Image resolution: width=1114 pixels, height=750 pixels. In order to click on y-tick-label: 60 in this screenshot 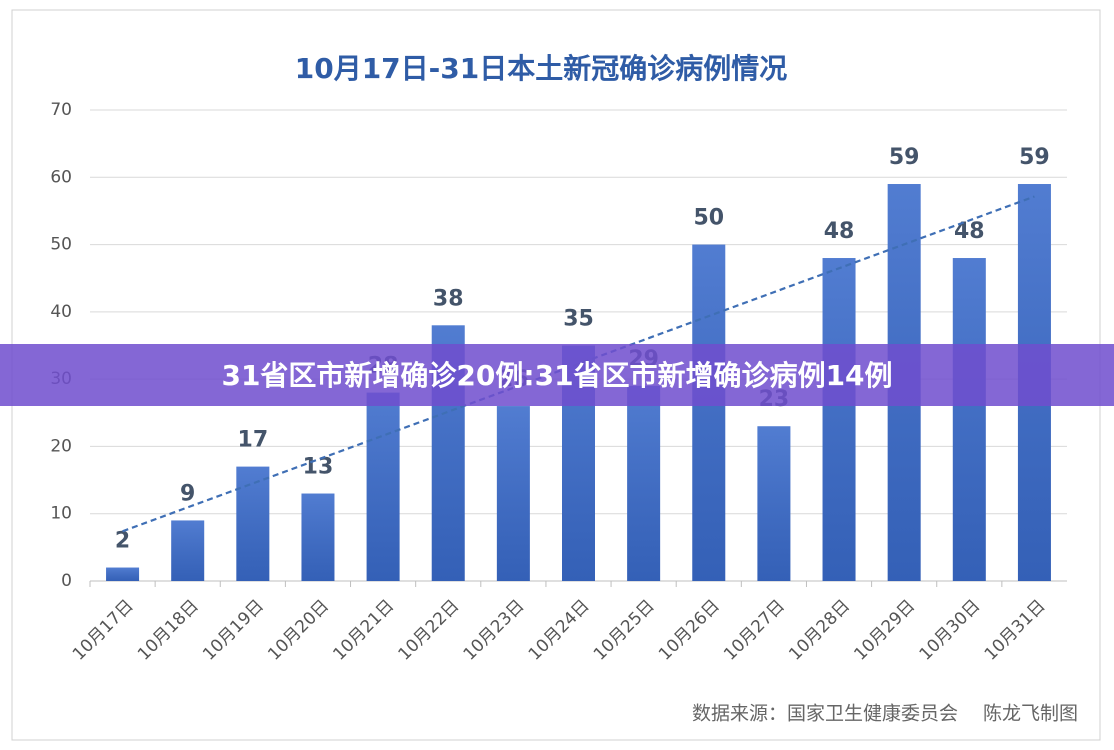, I will do `click(61, 177)`.